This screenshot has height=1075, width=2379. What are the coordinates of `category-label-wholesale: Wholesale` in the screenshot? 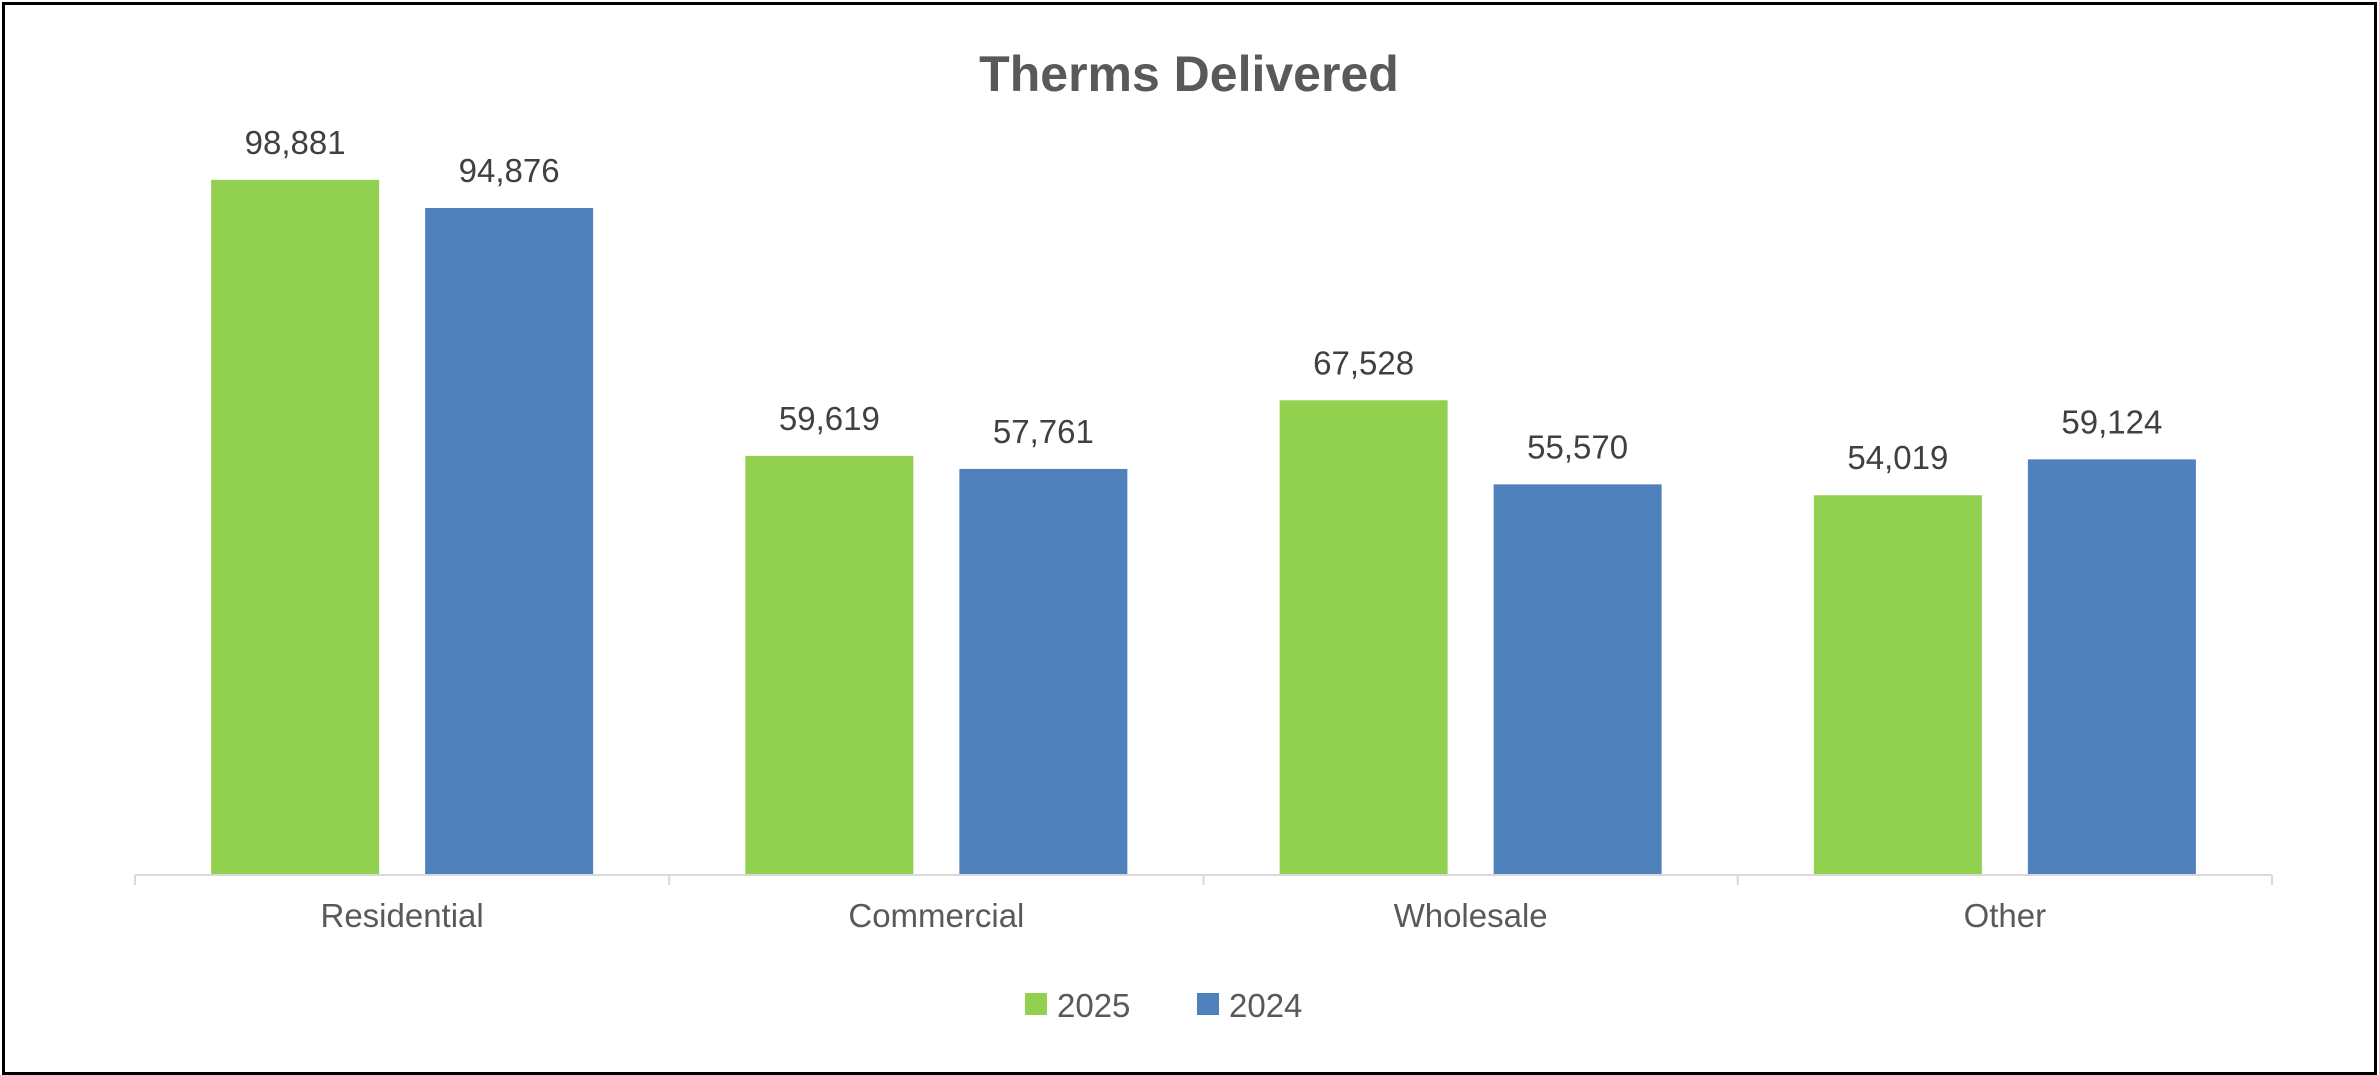 It's located at (1471, 915).